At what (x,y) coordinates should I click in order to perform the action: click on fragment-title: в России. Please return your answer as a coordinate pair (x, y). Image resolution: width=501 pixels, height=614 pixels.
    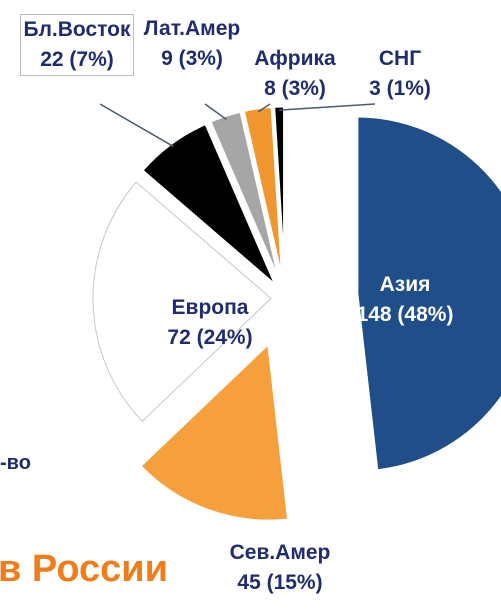
    Looking at the image, I should click on (84, 569).